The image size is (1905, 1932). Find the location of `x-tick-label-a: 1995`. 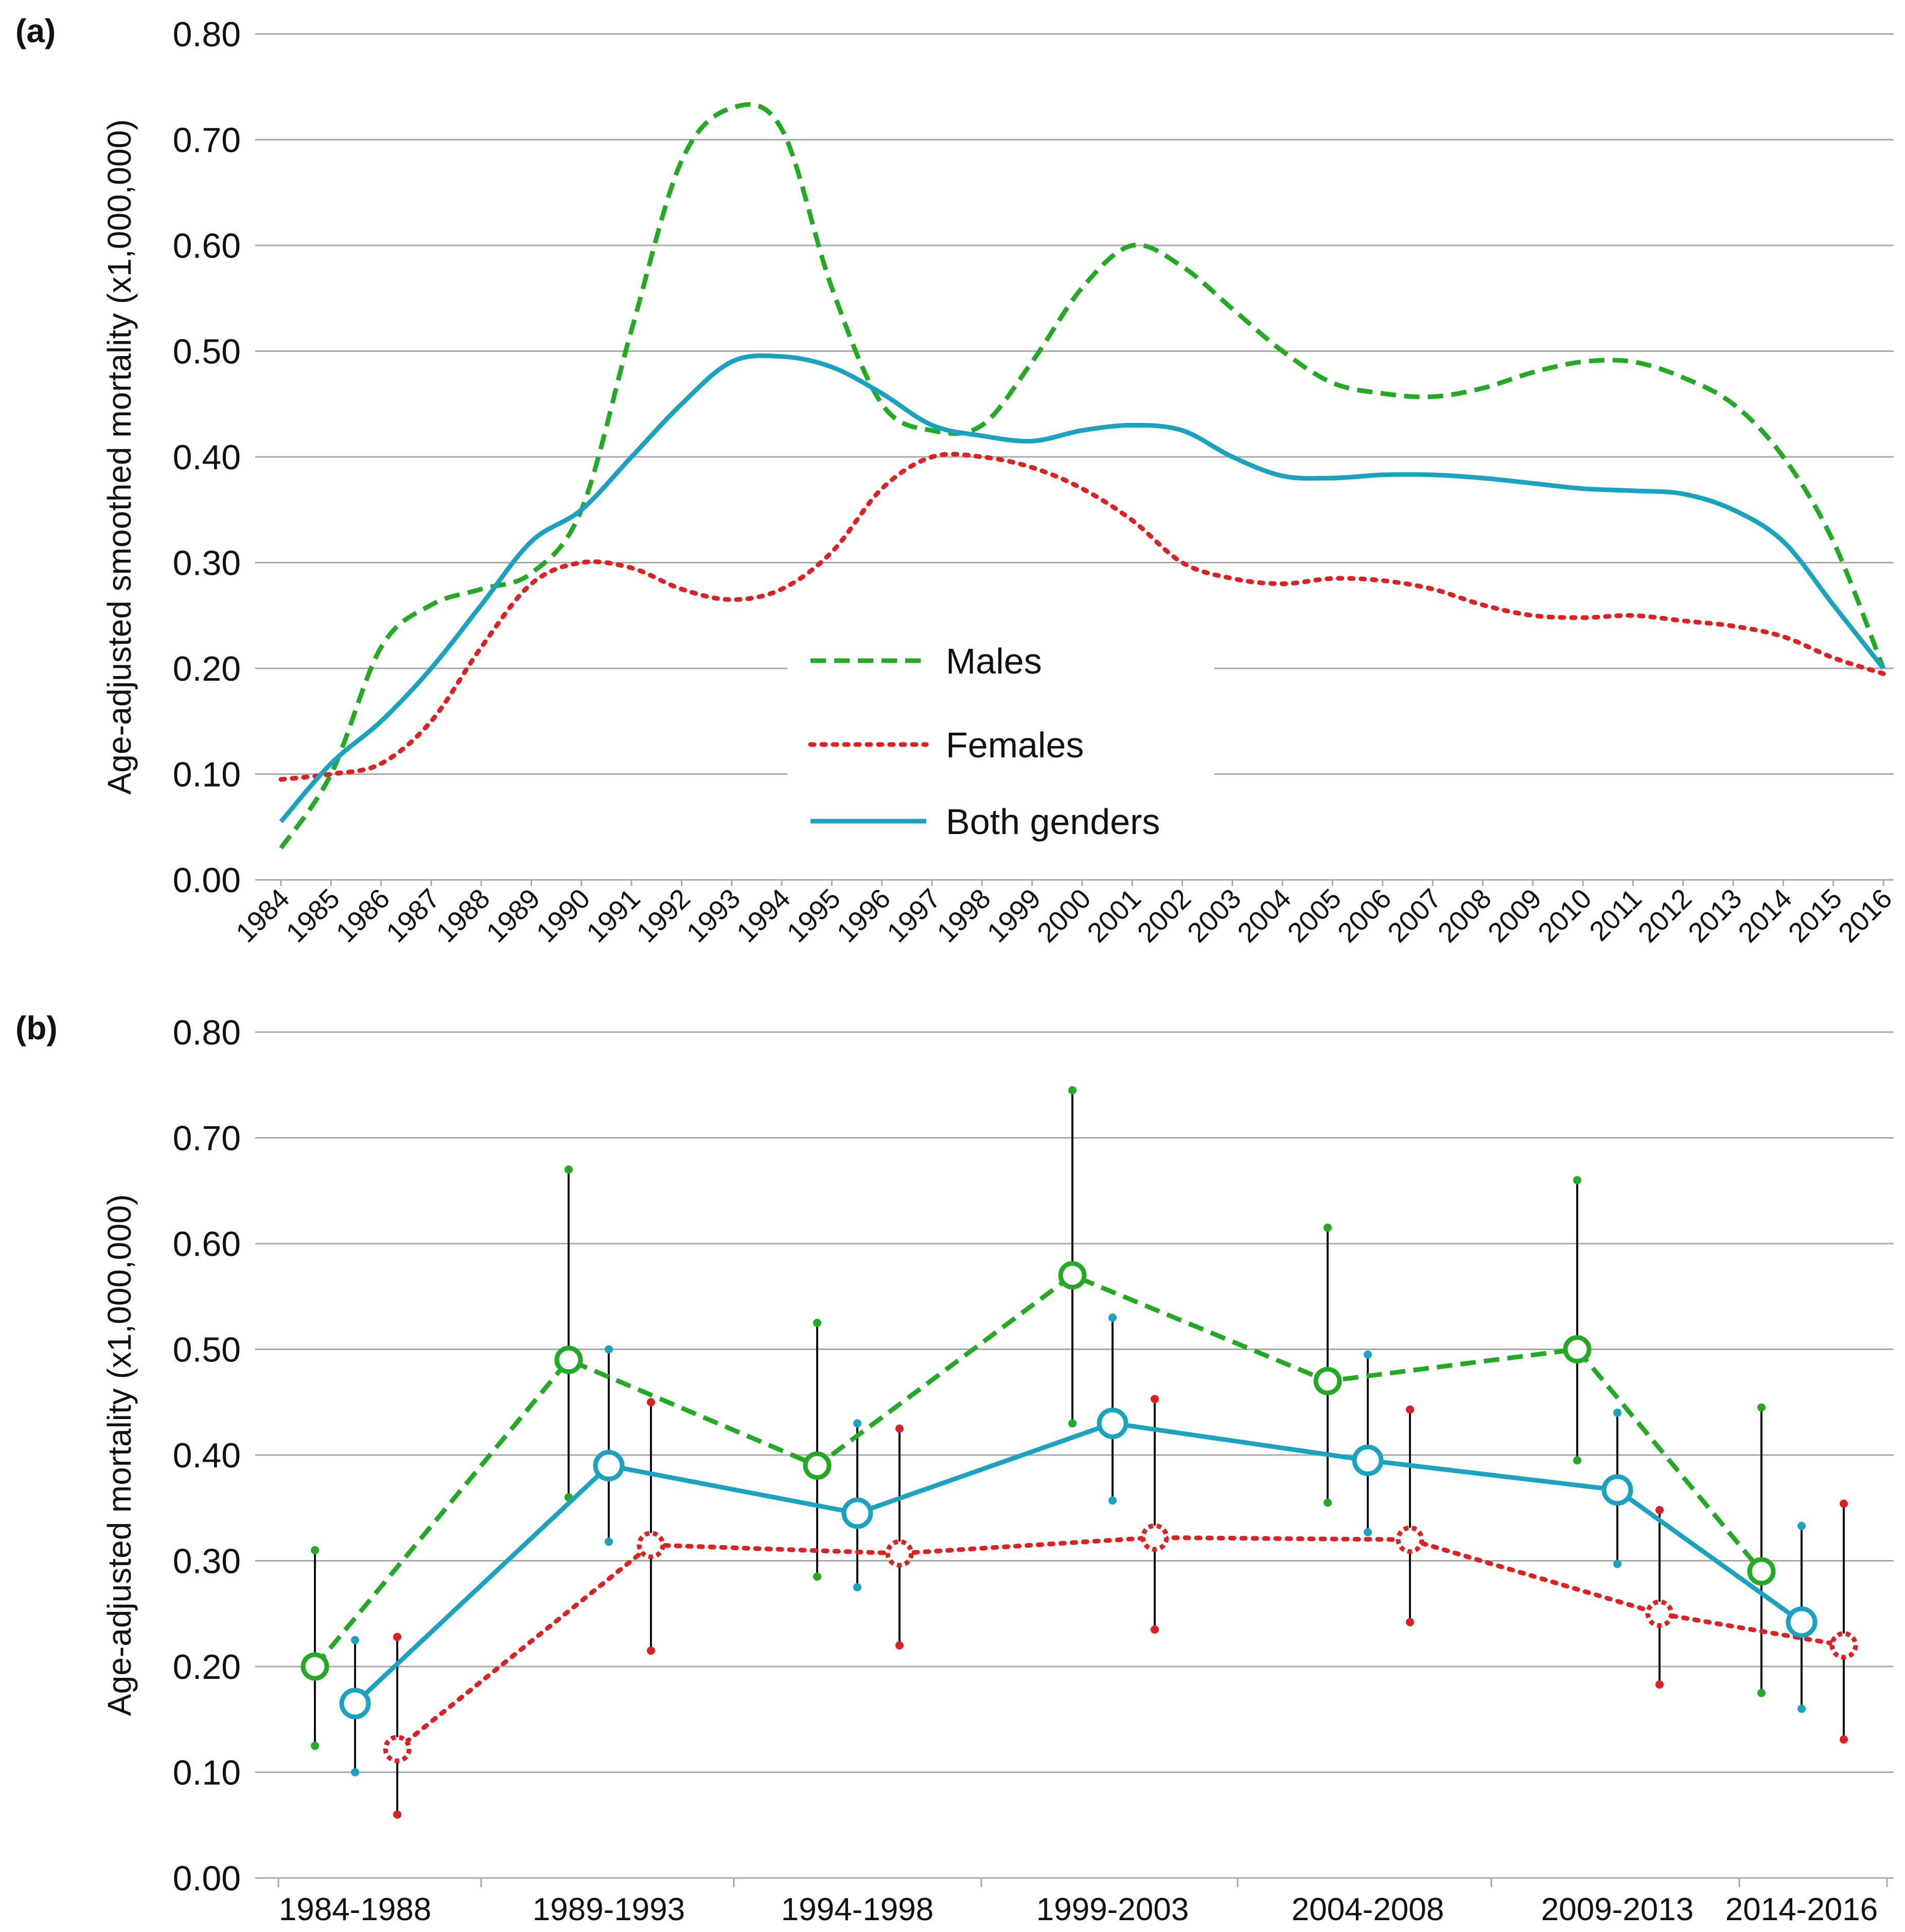

x-tick-label-a: 1995 is located at coordinates (814, 915).